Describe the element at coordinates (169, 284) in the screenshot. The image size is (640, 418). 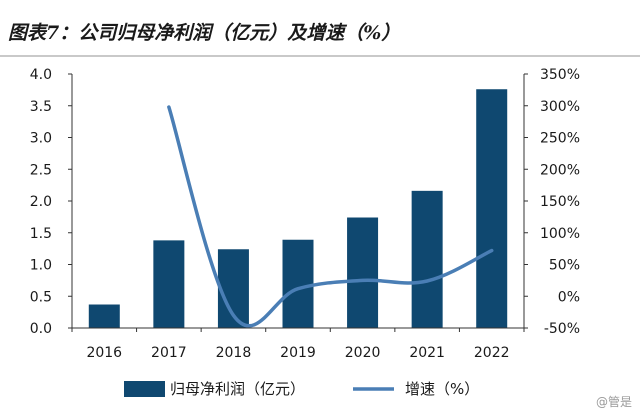
I see `bar-2017` at that location.